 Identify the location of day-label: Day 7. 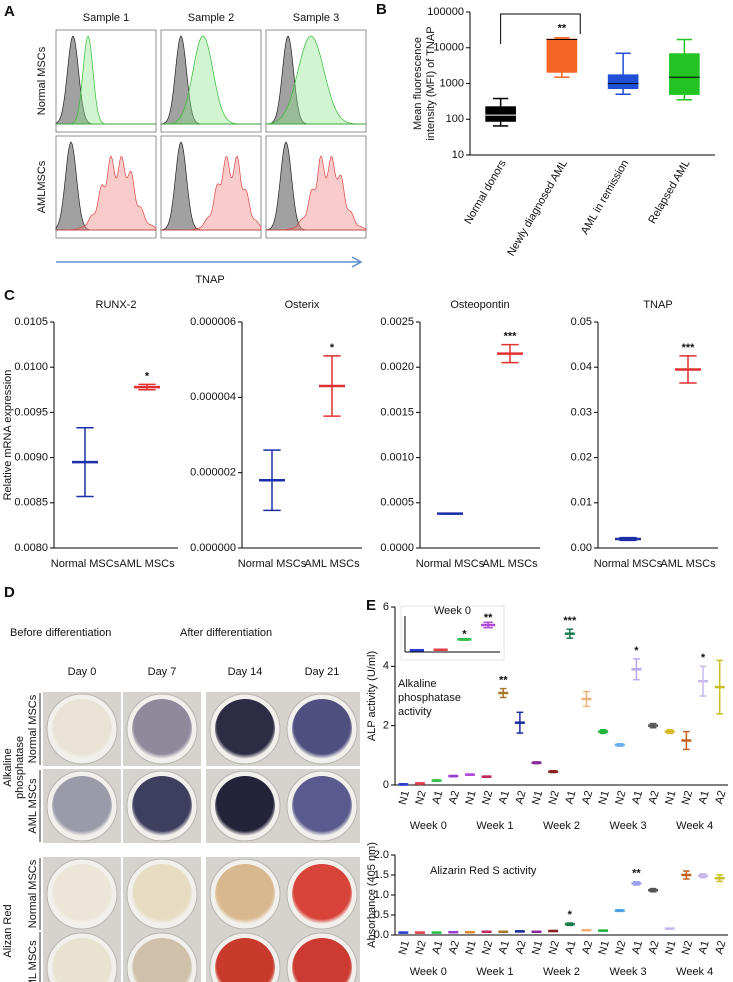
(162, 672).